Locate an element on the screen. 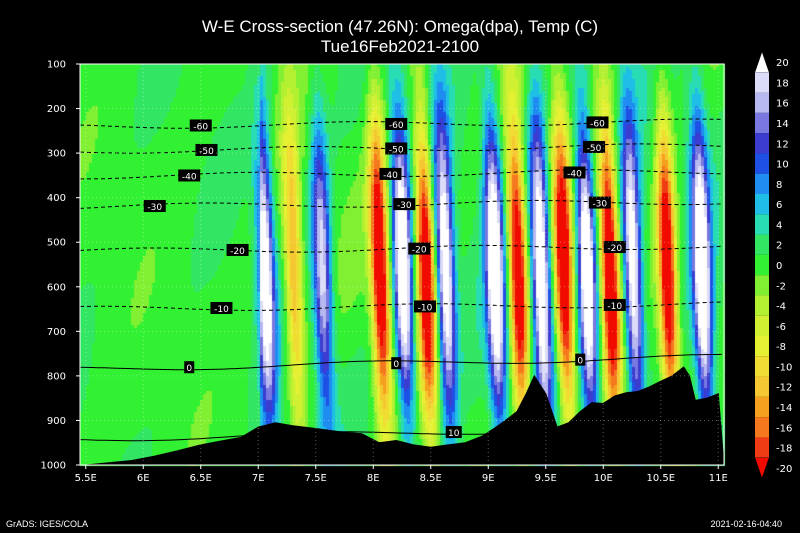 This screenshot has height=533, width=800. colorbar-label: -14 is located at coordinates (784, 408).